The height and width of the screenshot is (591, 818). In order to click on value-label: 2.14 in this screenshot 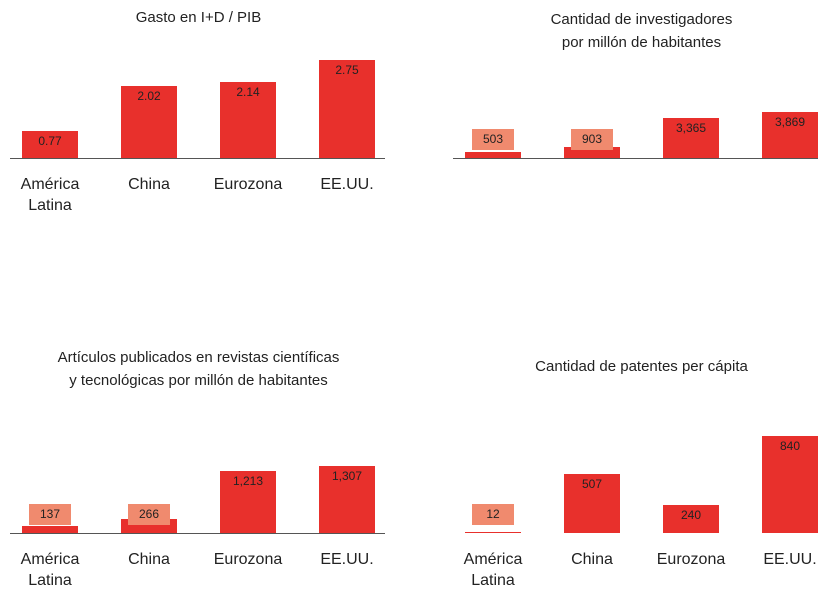, I will do `click(248, 91)`.